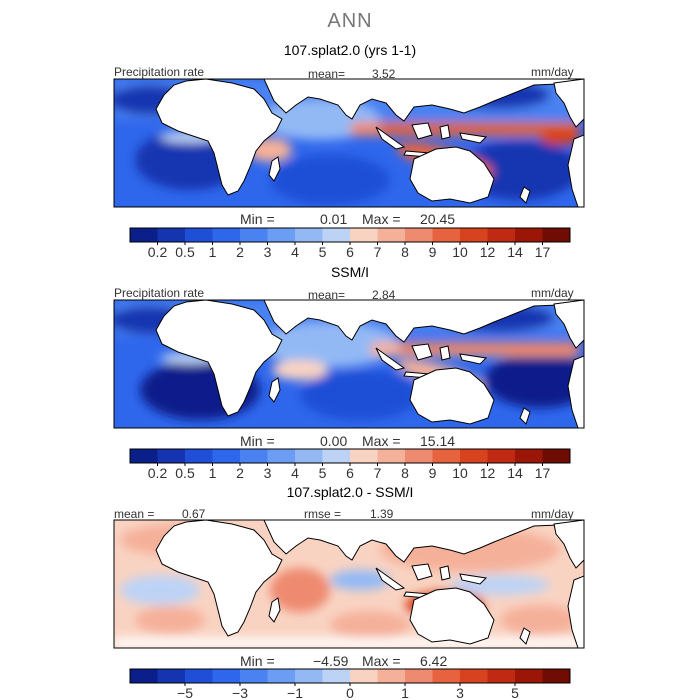  I want to click on panel2-min-value: 0.00, so click(334, 441).